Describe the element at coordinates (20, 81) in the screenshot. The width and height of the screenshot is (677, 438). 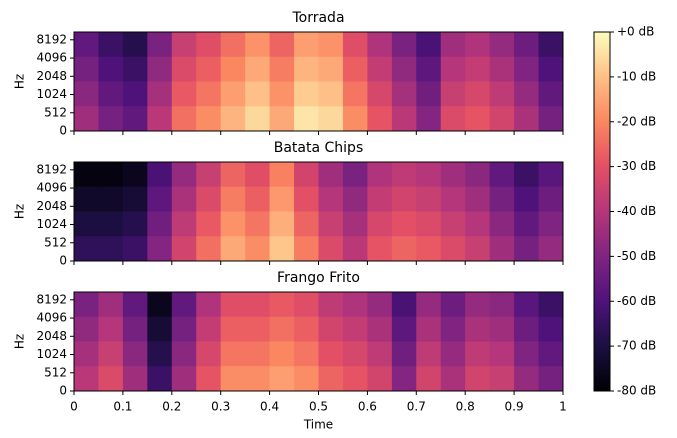
I see `y-axis-label: Hz` at that location.